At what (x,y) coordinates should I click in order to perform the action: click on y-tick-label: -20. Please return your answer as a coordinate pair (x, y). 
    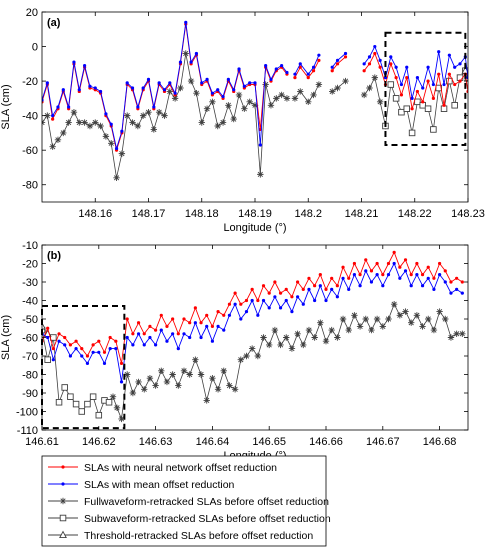
    Looking at the image, I should click on (30, 82).